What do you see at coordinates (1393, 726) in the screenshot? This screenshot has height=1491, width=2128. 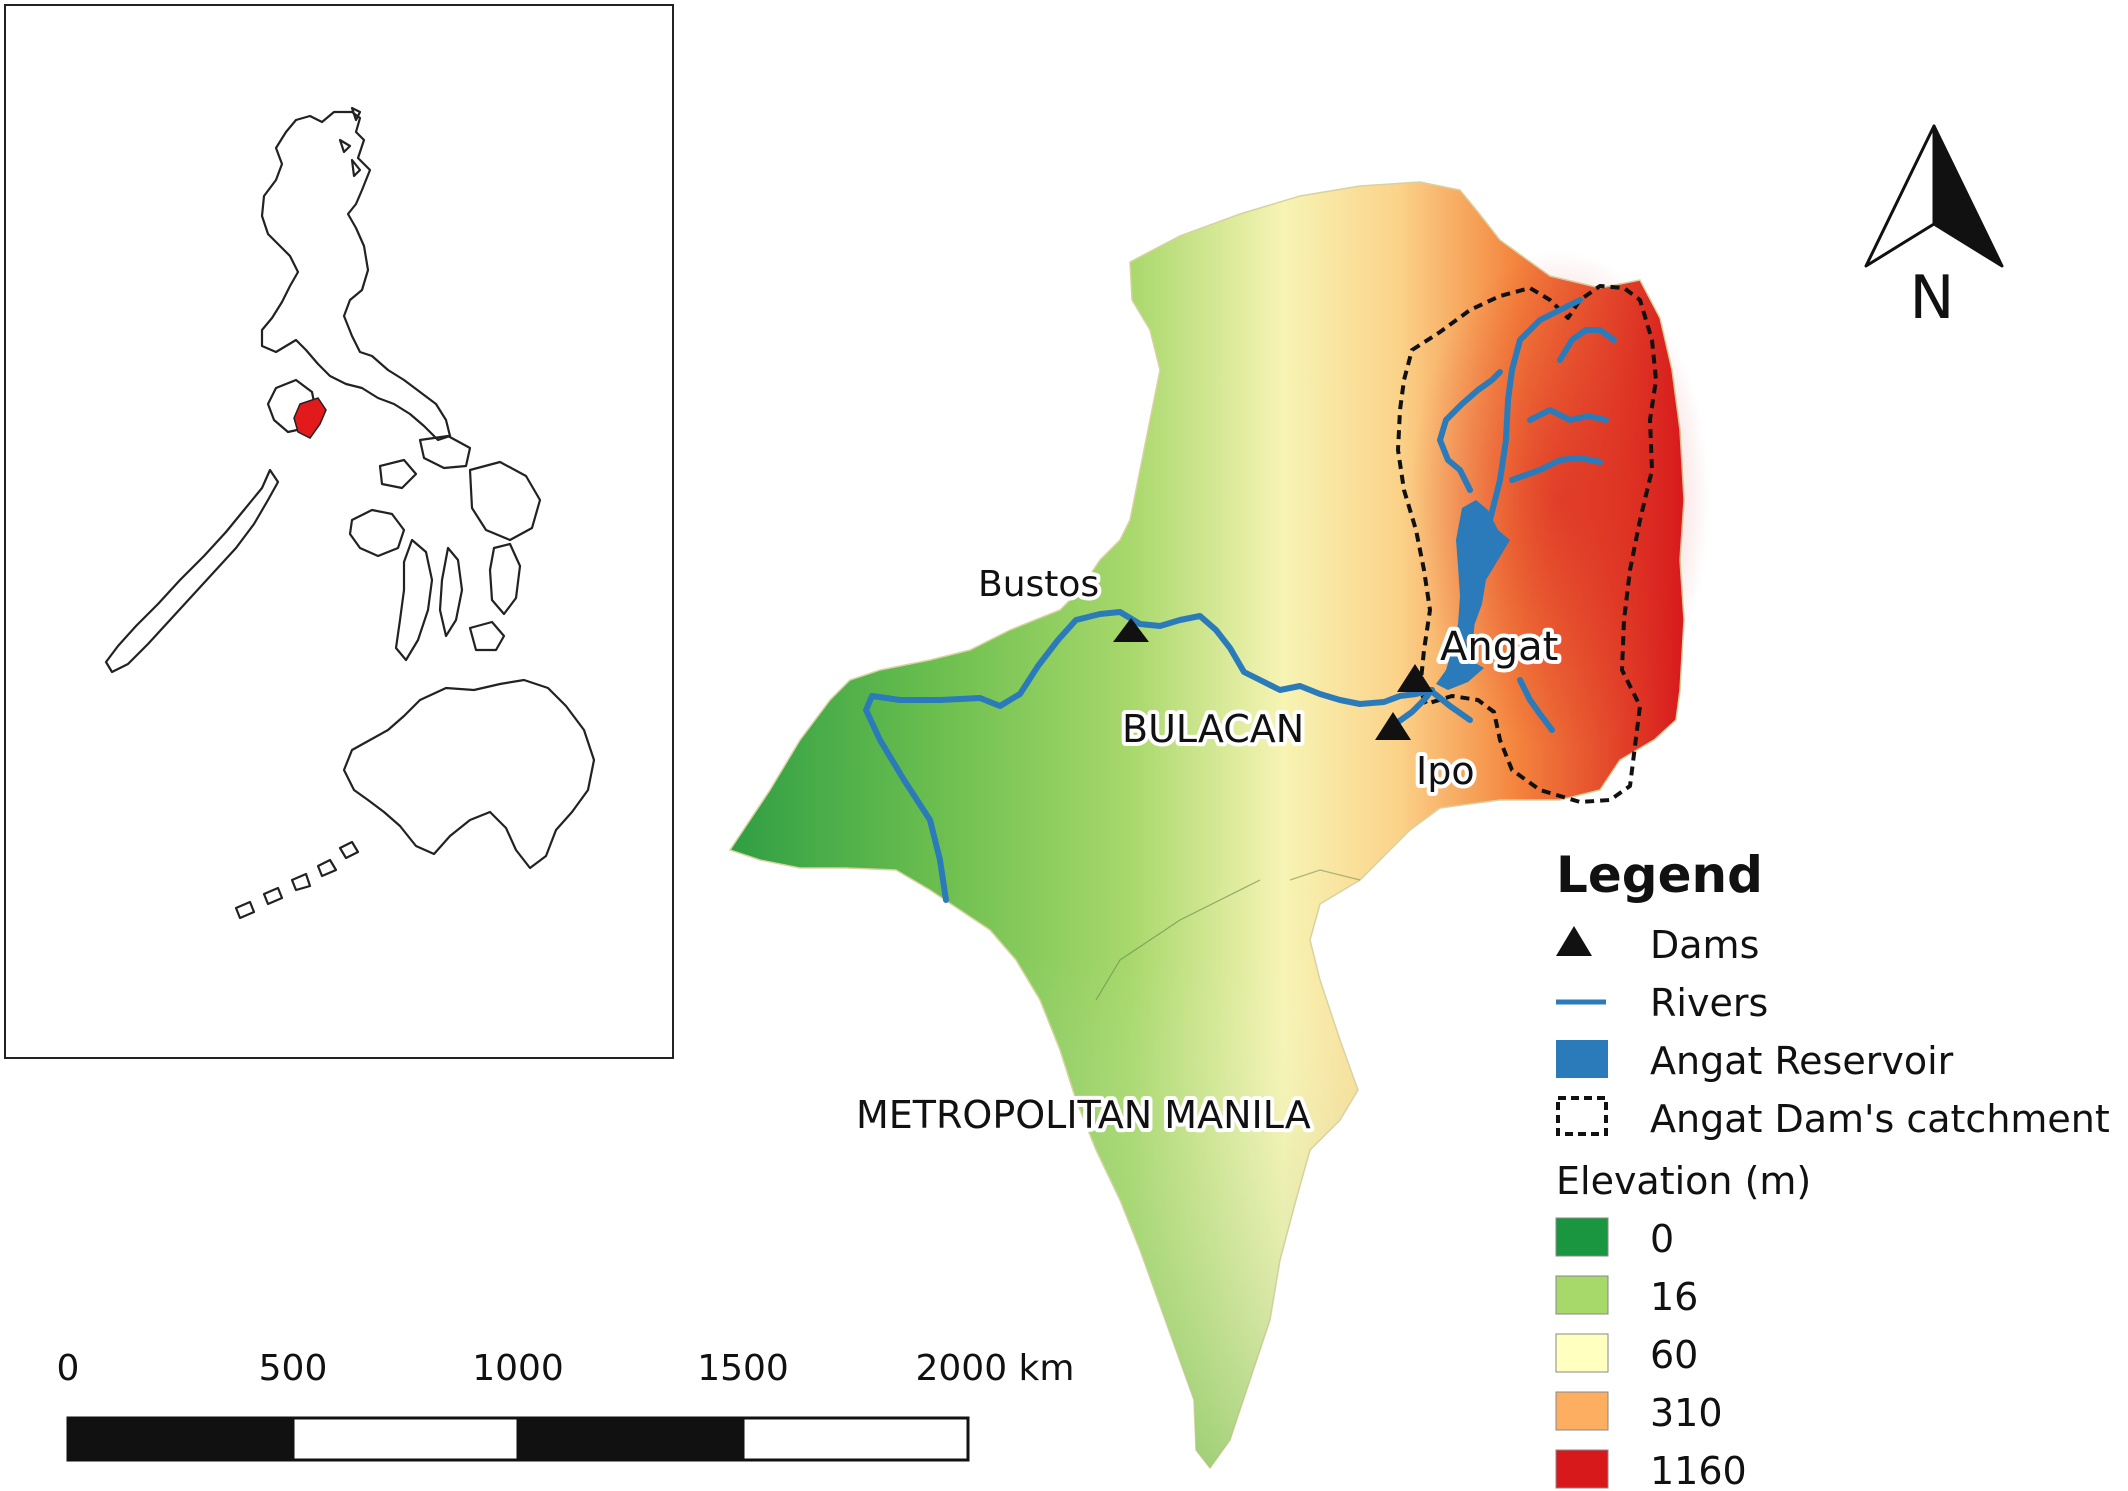 I see `dam-marker-ipo` at bounding box center [1393, 726].